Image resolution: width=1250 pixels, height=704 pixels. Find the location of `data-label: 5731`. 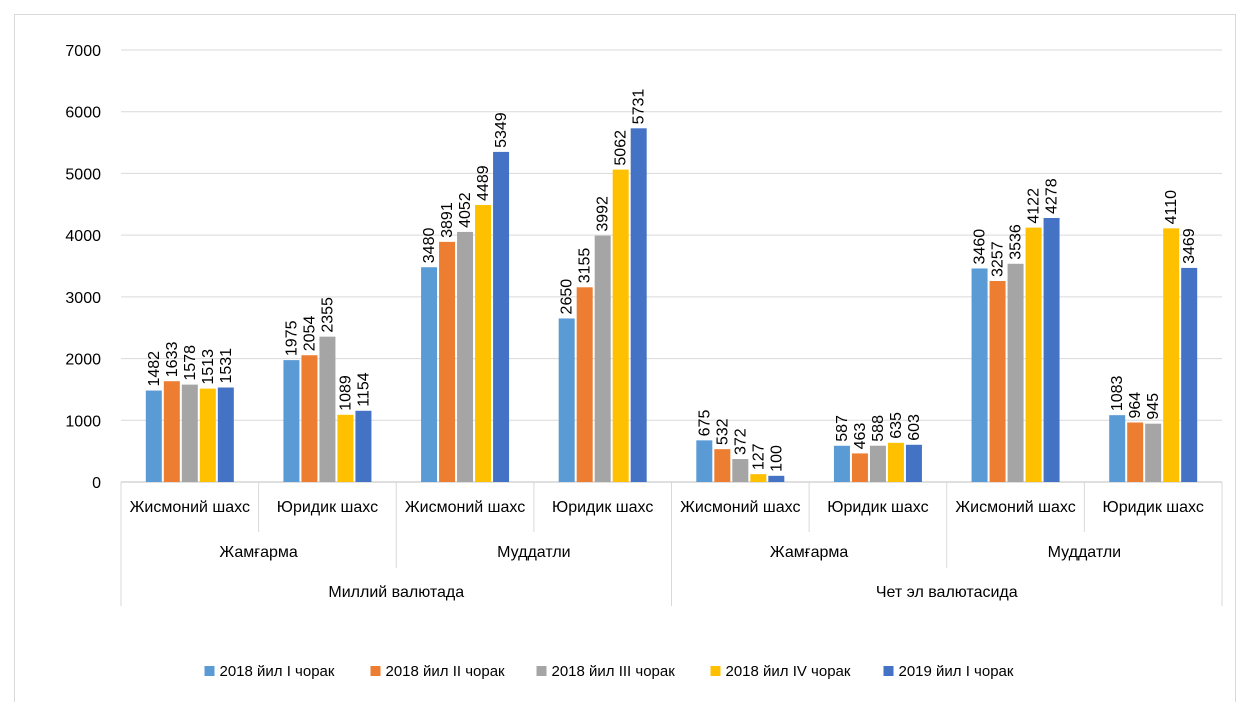

data-label: 5731 is located at coordinates (639, 107).